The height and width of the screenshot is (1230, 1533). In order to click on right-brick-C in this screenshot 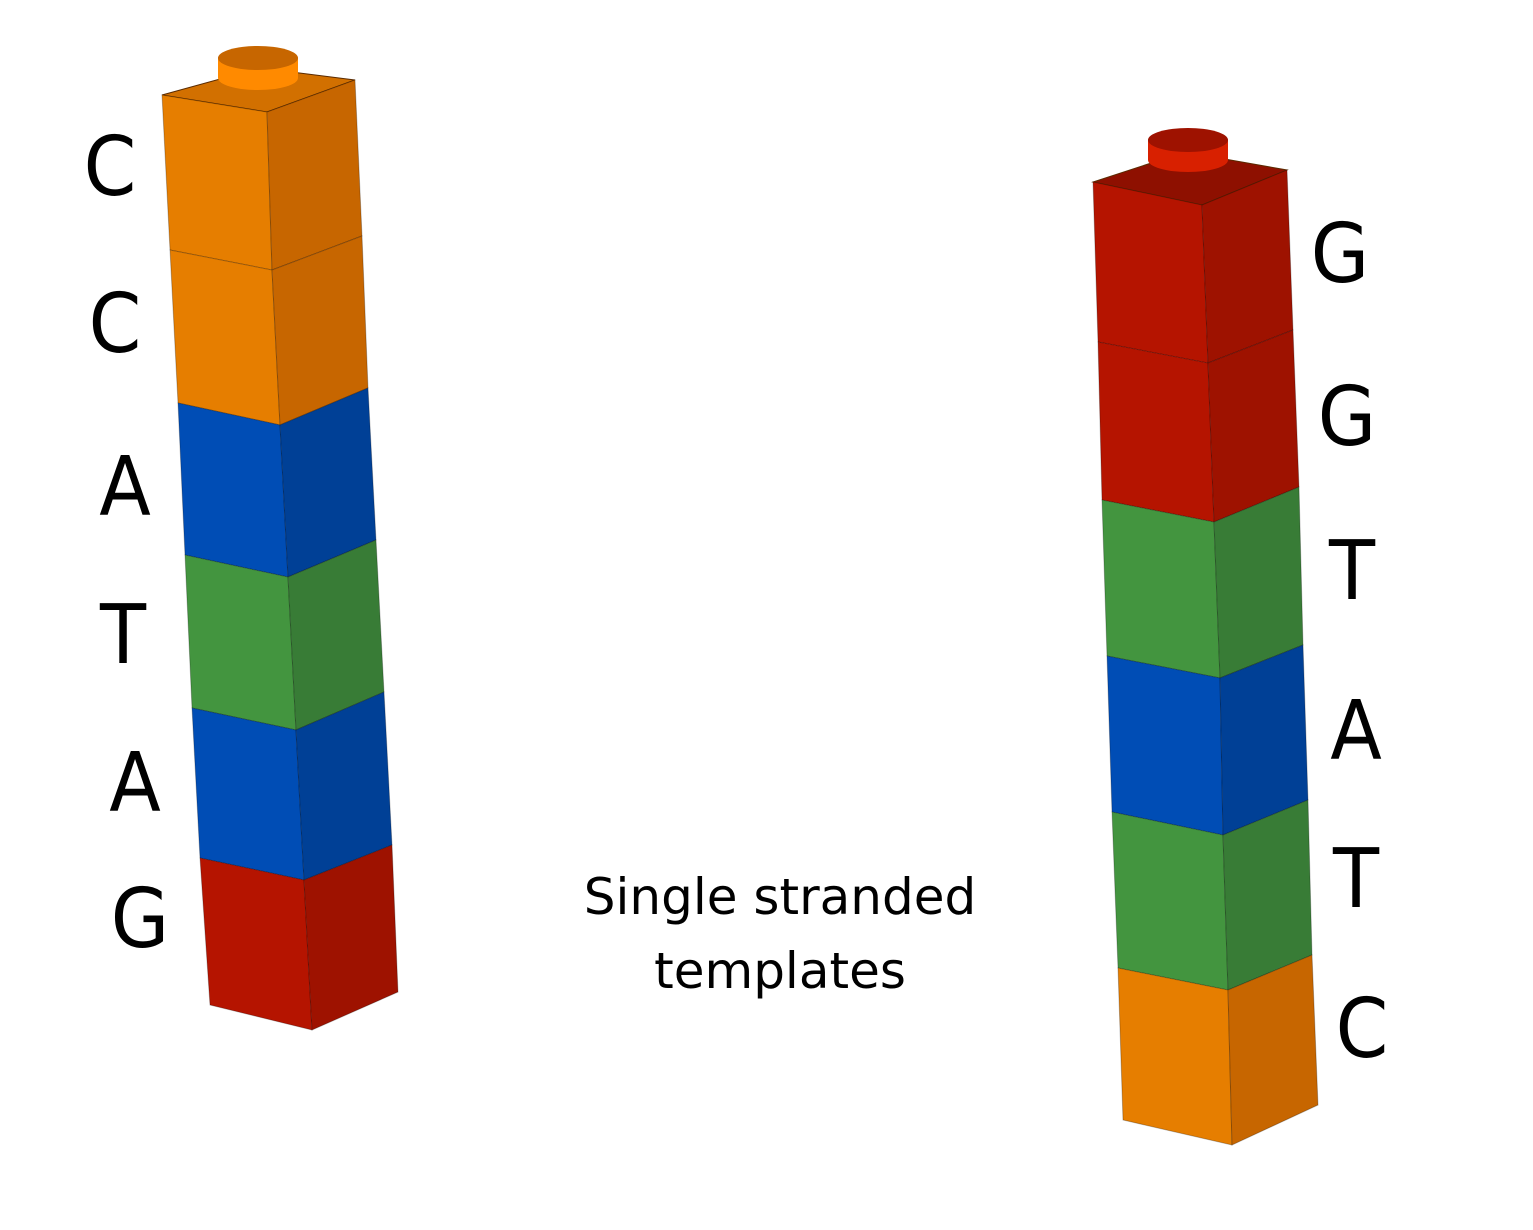, I will do `click(1218, 1050)`.